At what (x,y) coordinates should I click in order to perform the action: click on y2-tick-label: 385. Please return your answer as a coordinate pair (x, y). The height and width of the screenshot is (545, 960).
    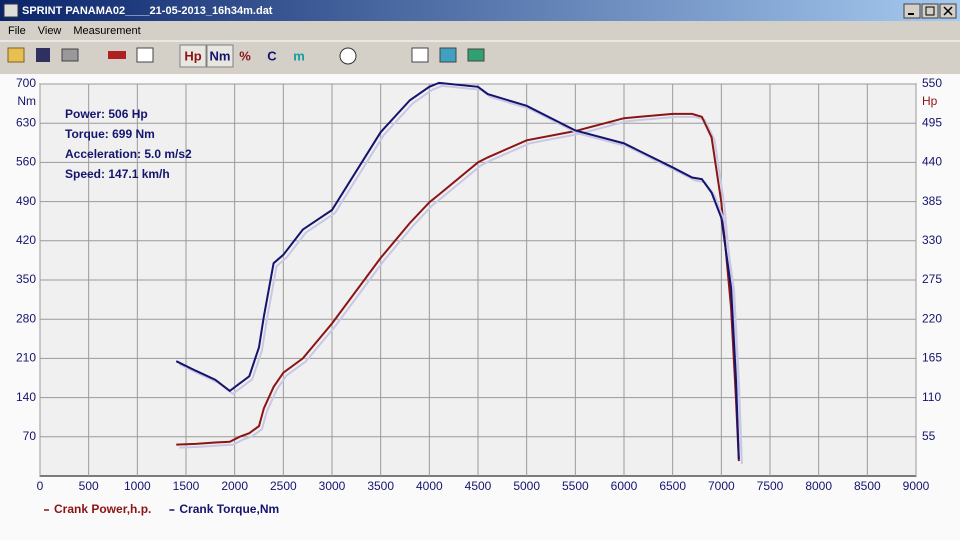
    Looking at the image, I should click on (932, 201).